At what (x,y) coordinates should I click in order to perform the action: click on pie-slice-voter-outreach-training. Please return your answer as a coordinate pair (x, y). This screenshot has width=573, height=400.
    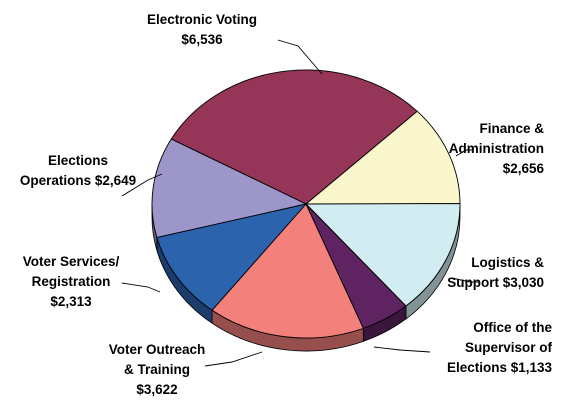
    Looking at the image, I should click on (287, 271).